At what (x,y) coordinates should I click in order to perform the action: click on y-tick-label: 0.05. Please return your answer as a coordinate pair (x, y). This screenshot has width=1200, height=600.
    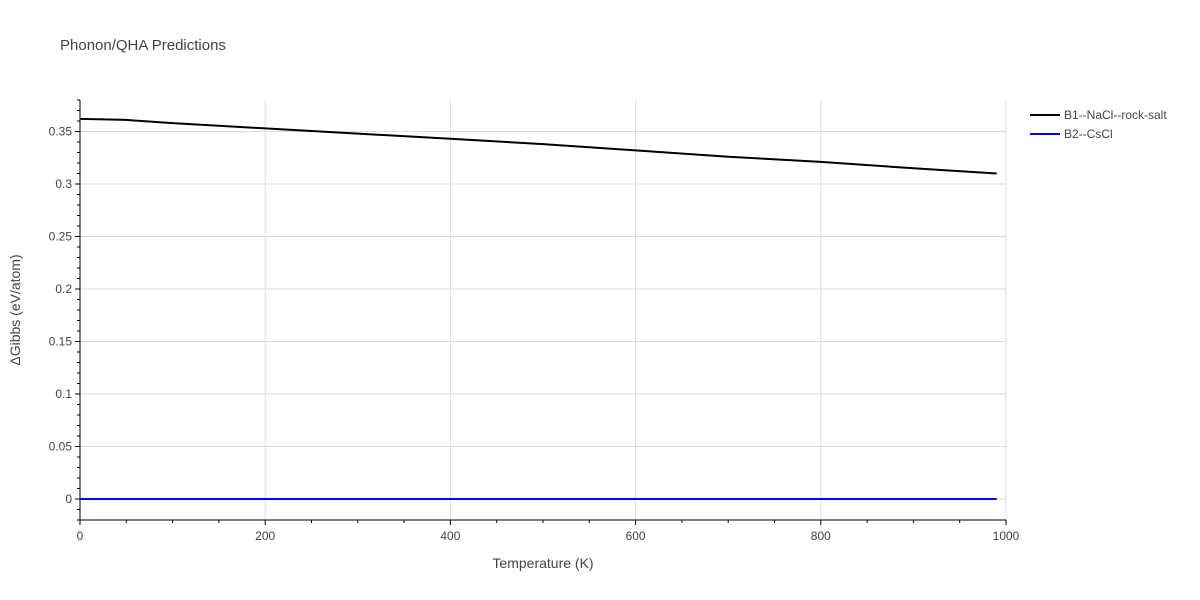
    Looking at the image, I should click on (61, 447).